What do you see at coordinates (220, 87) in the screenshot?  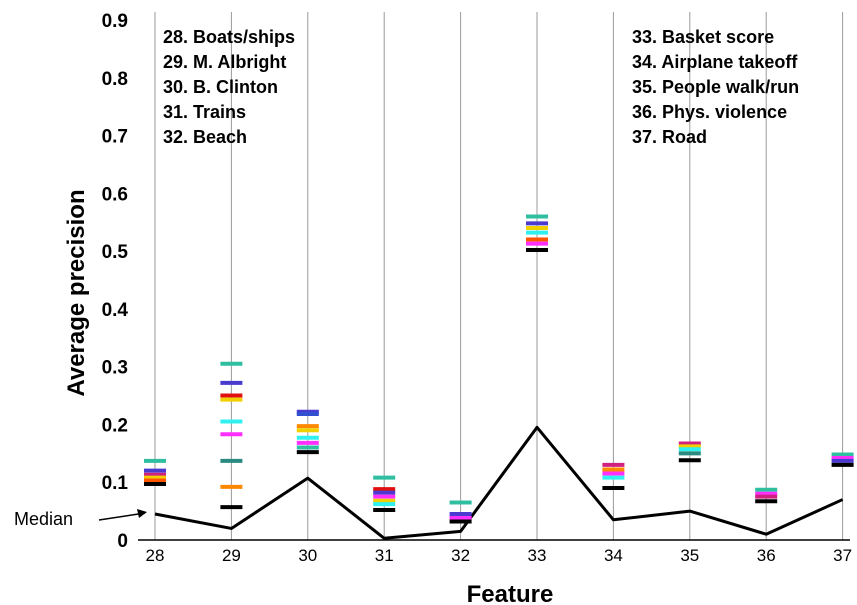 I see `legend-entry: 30. B. Clinton` at bounding box center [220, 87].